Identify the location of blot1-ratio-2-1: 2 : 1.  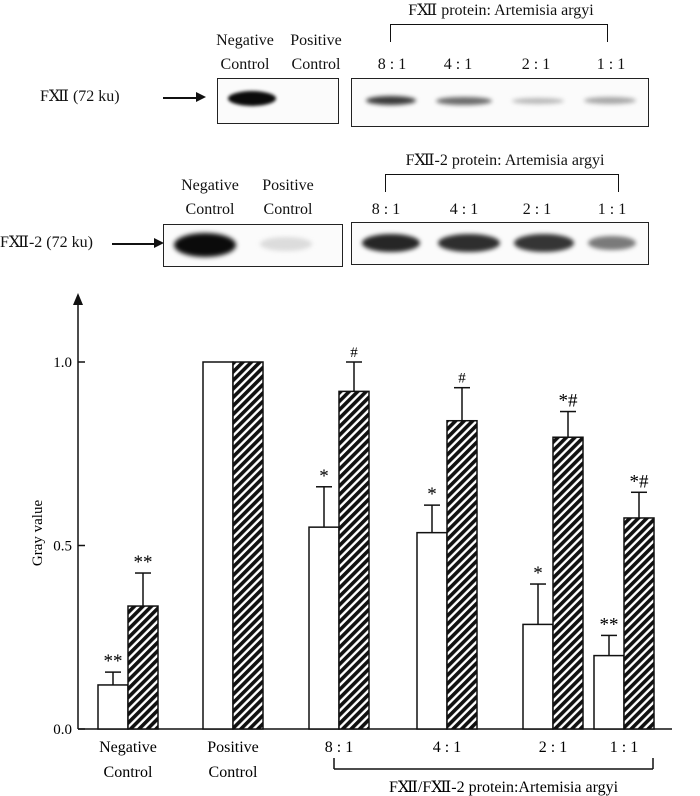
(536, 64).